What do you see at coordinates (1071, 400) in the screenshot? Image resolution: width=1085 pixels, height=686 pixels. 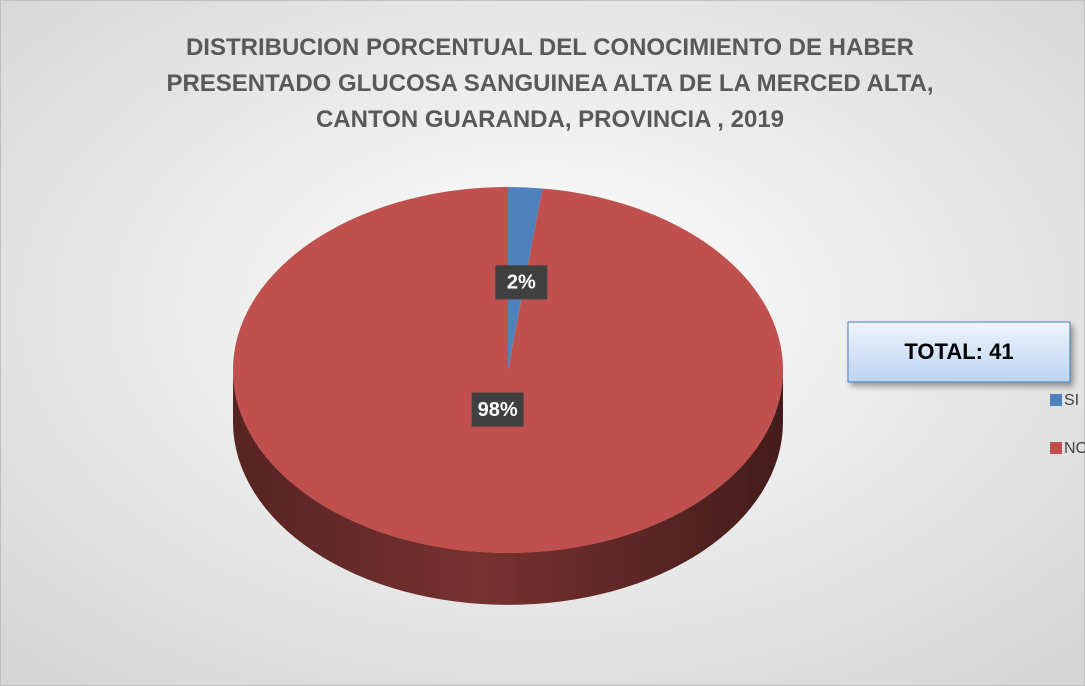 I see `legend-label: SI` at bounding box center [1071, 400].